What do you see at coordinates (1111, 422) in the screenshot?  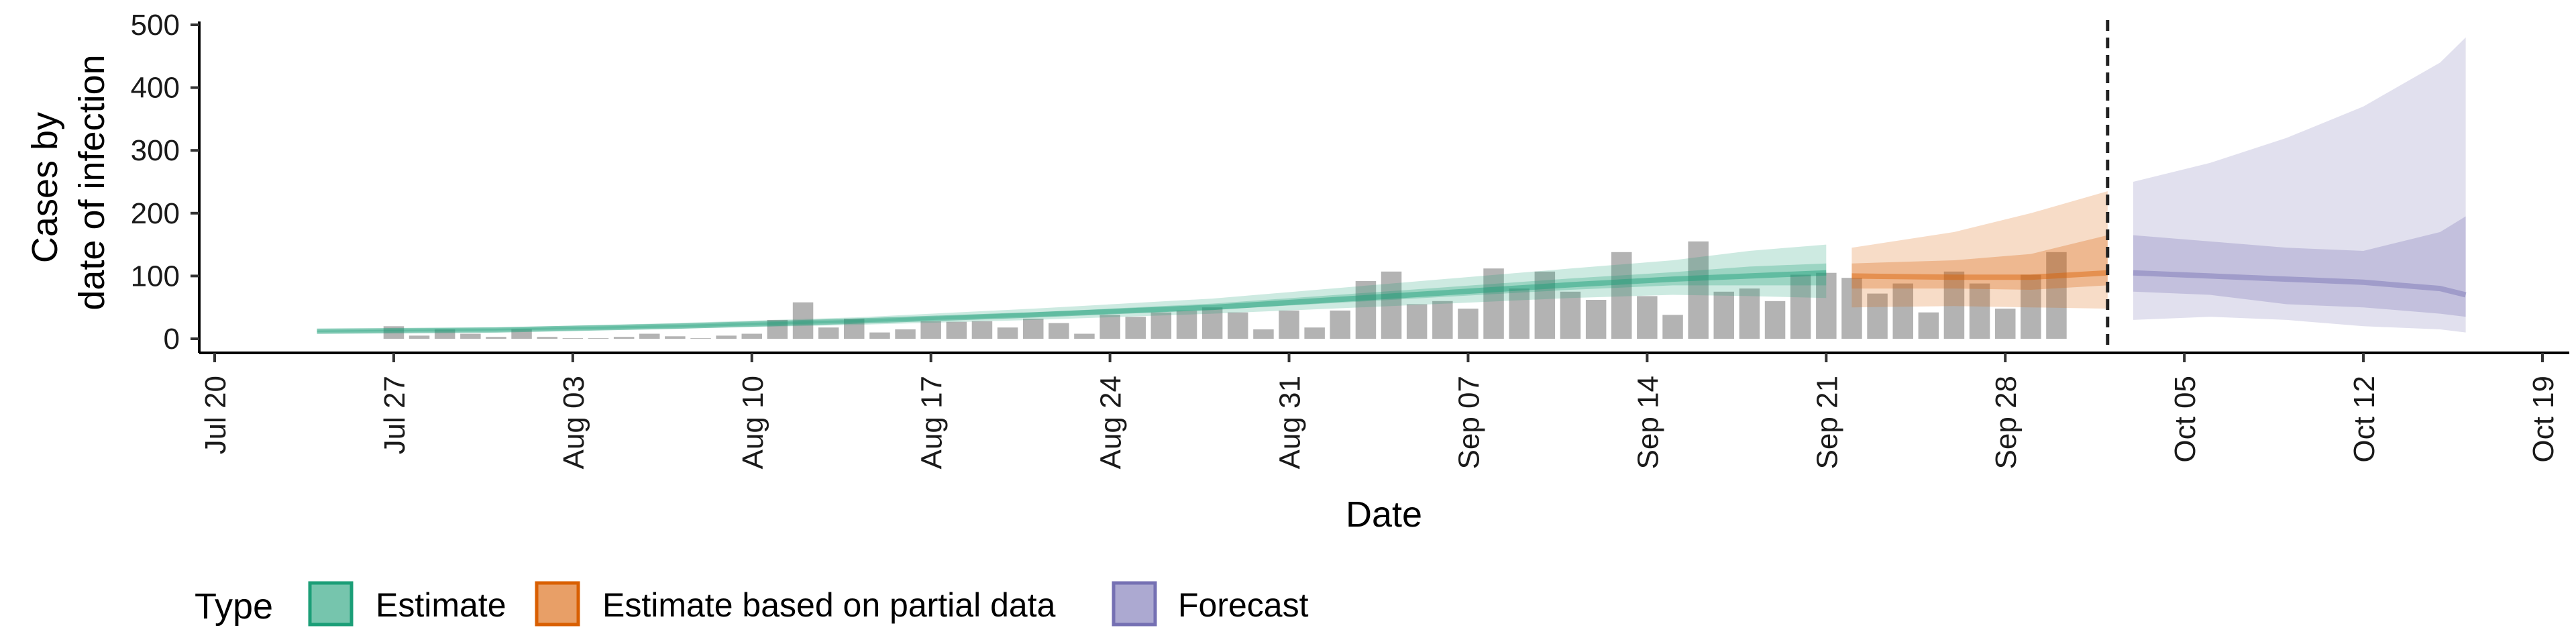 I see `x-tick-label: Aug 24` at bounding box center [1111, 422].